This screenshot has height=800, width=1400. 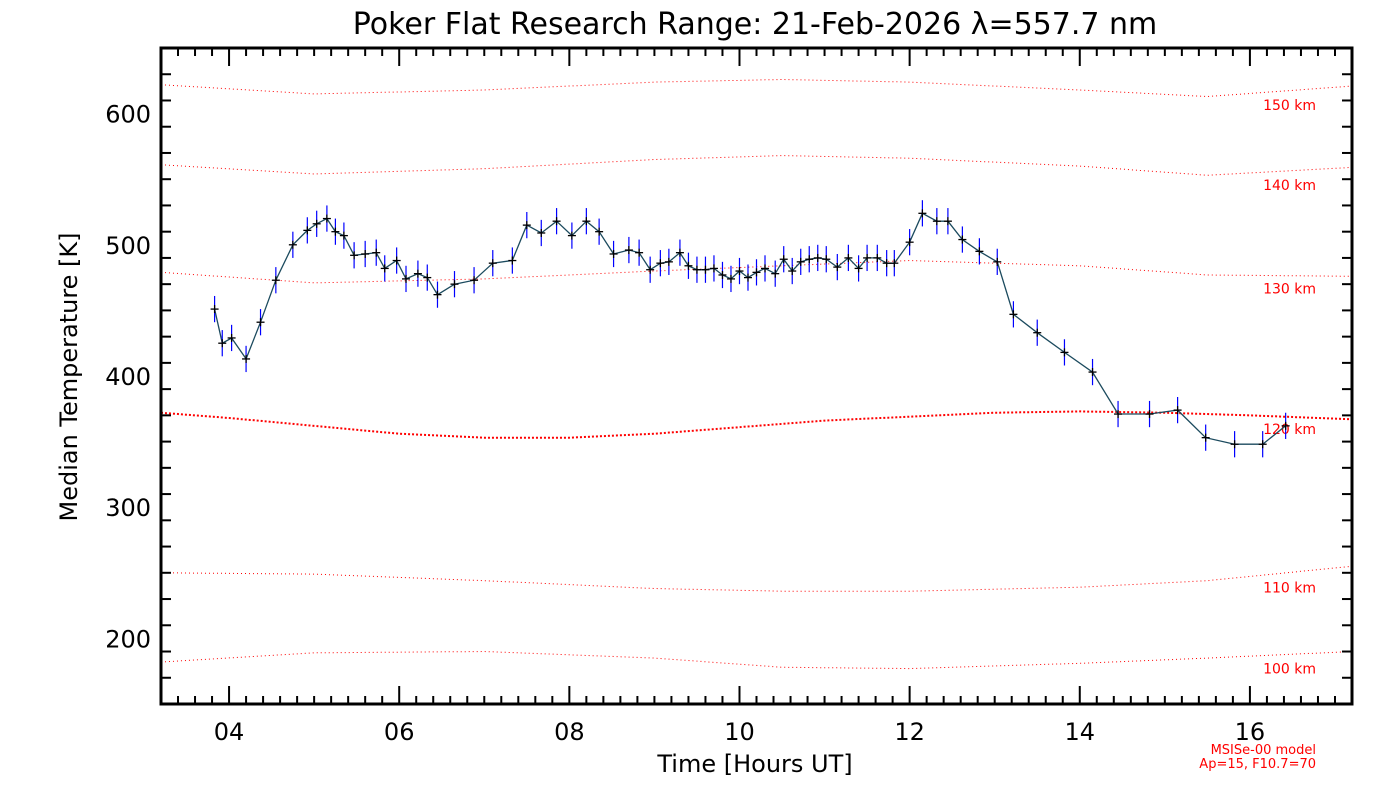 I want to click on model-parameters-annotation: Ap=15, F10.7=70, so click(x=1257, y=764).